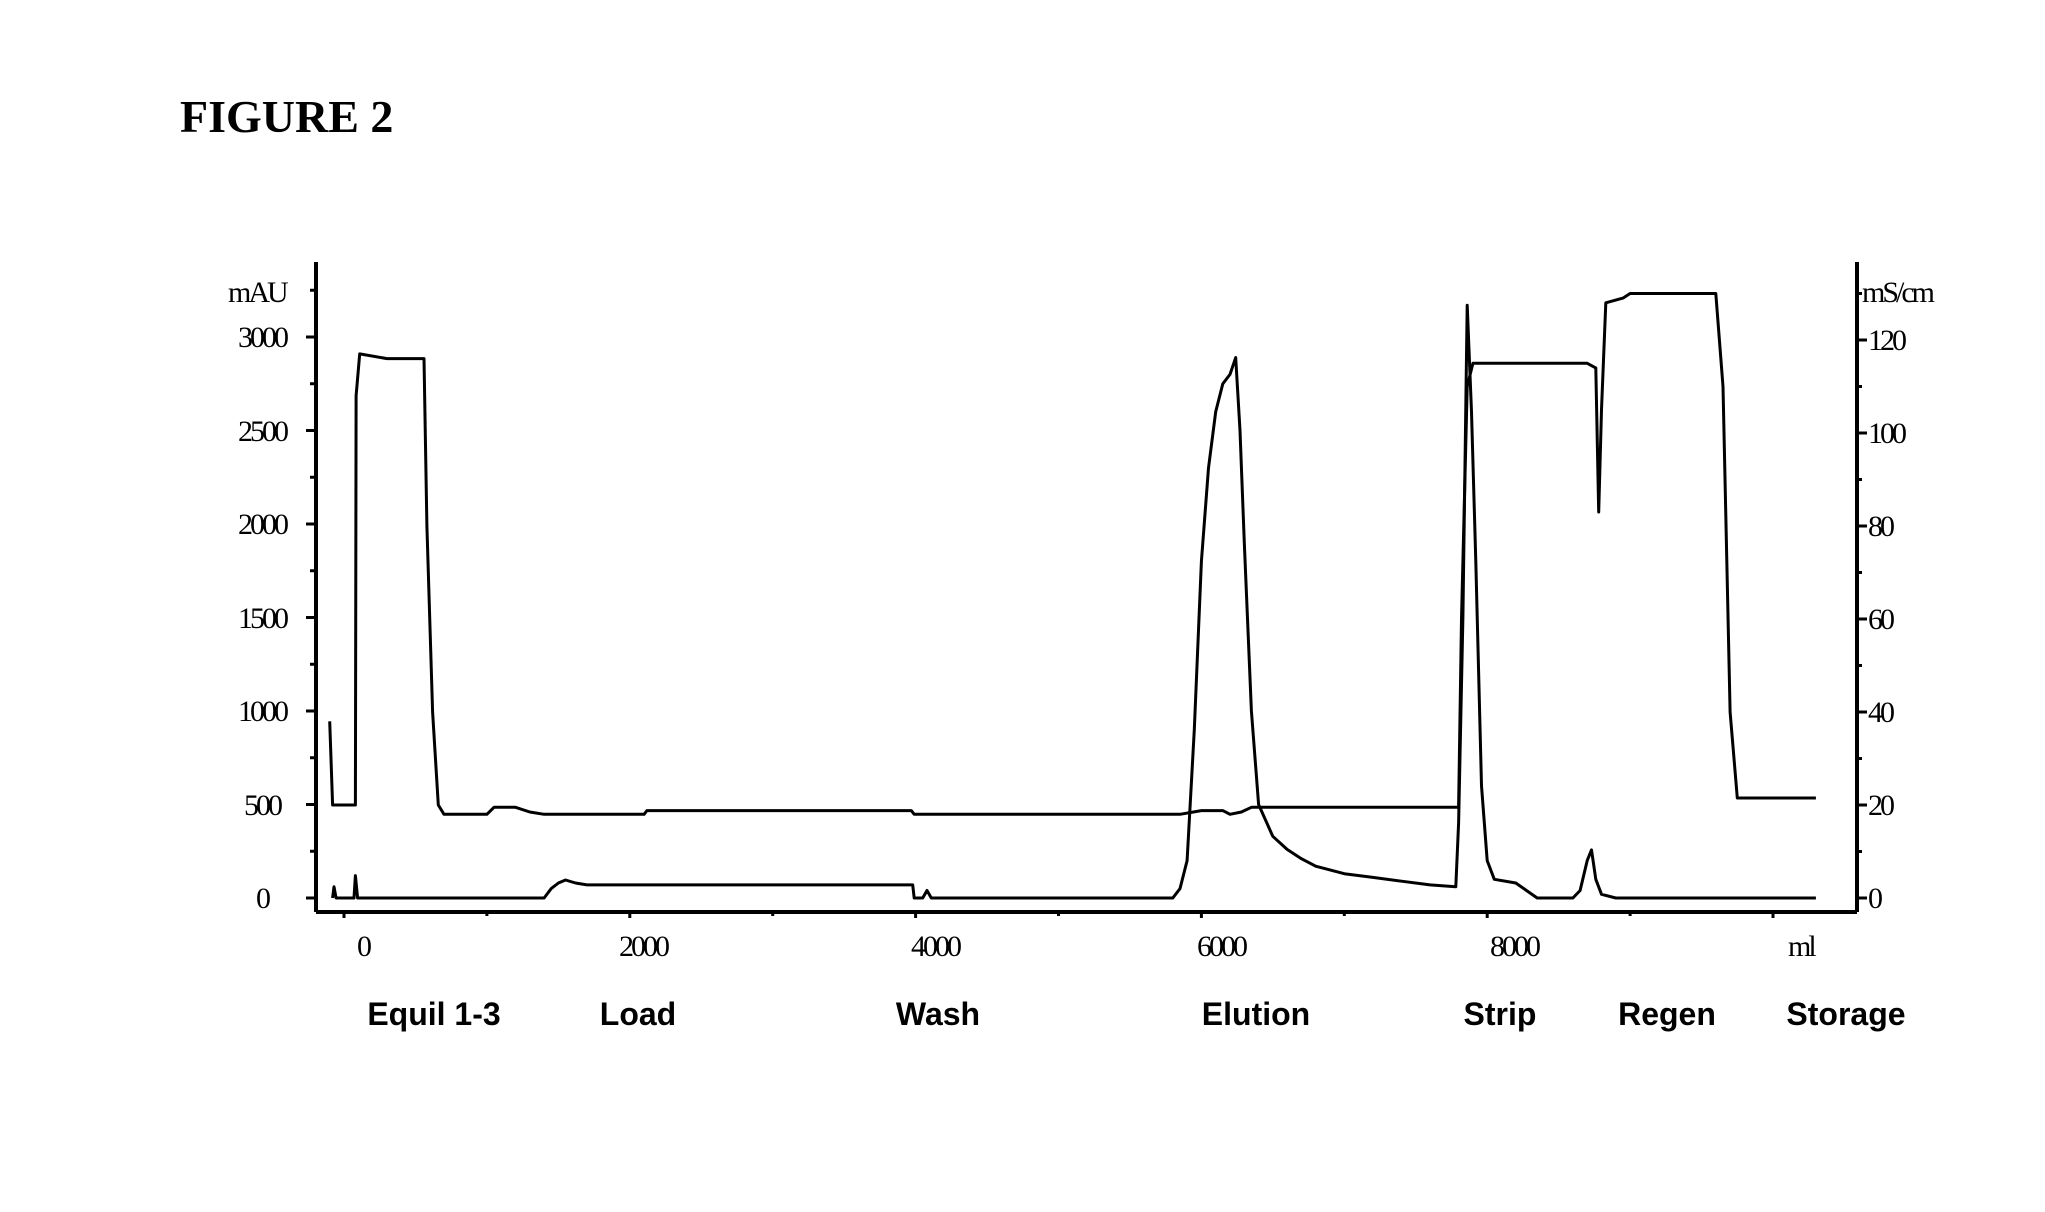 The height and width of the screenshot is (1212, 2045). I want to click on x-tick-label: 2000, so click(644, 946).